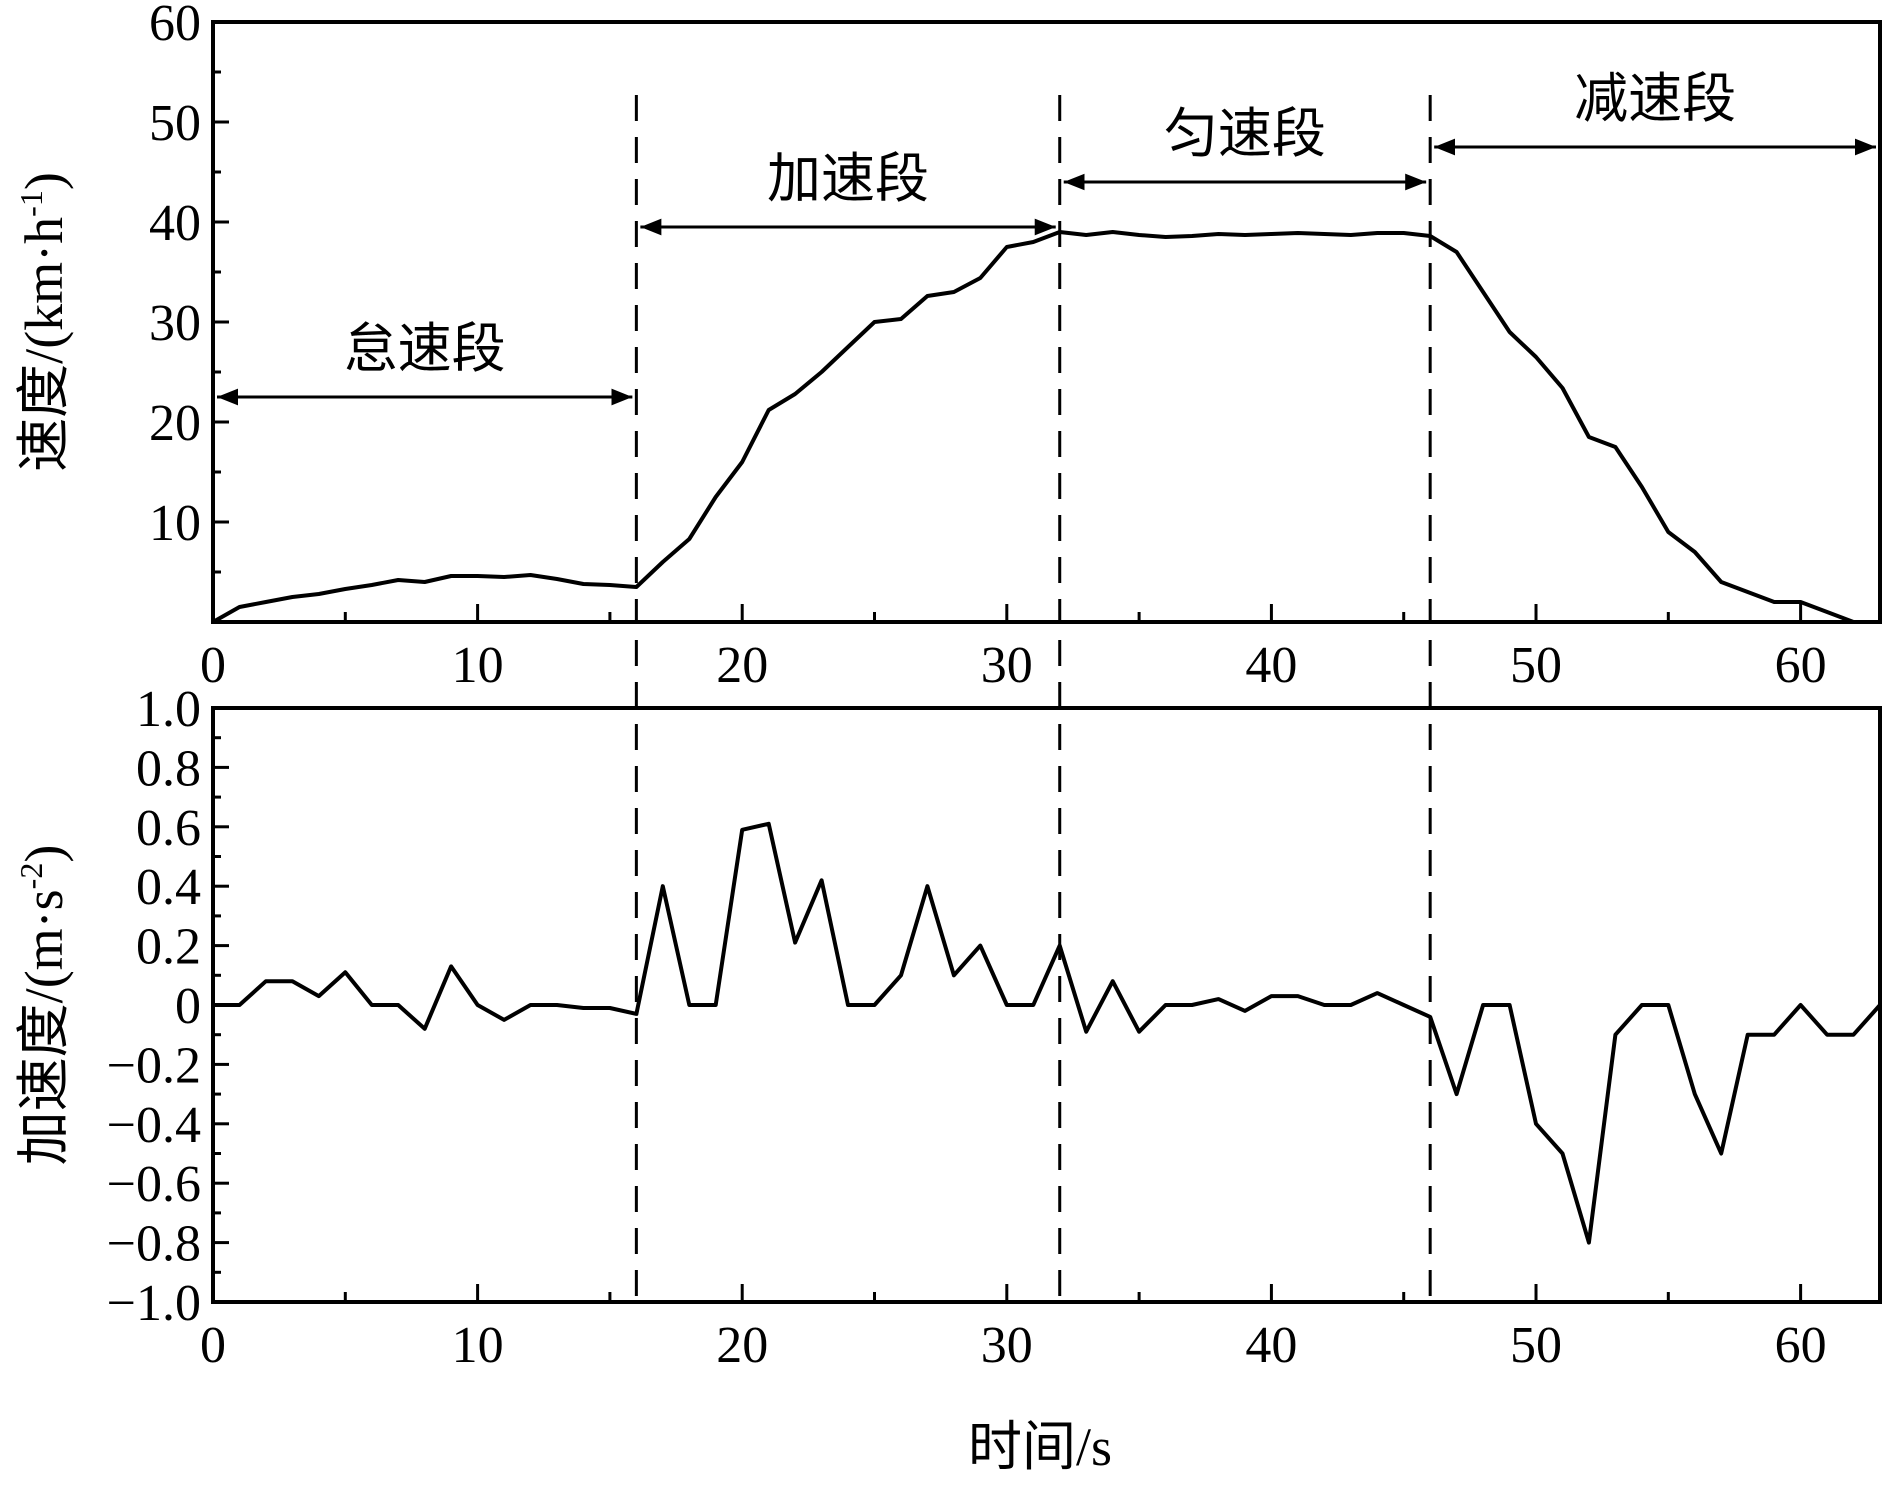 The width and height of the screenshot is (1890, 1492). What do you see at coordinates (175, 423) in the screenshot?
I see `y-tick-label: 20` at bounding box center [175, 423].